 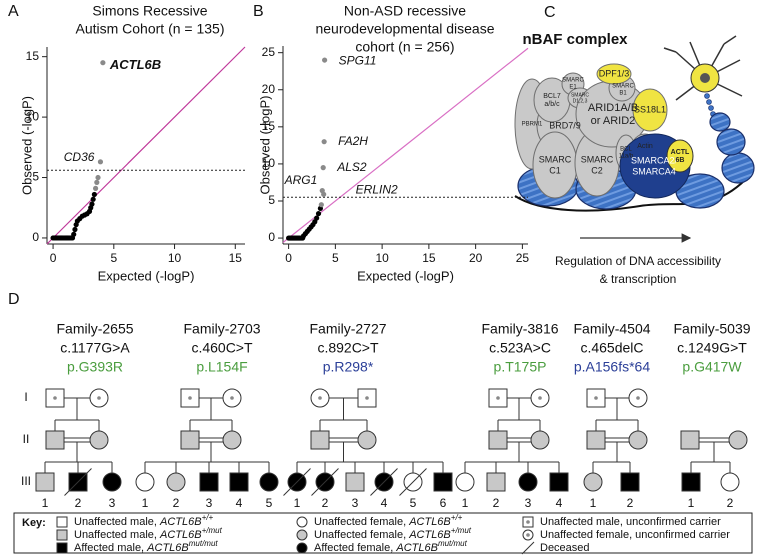 What do you see at coordinates (212, 530) in the screenshot?
I see `key-genotype: +/mut` at bounding box center [212, 530].